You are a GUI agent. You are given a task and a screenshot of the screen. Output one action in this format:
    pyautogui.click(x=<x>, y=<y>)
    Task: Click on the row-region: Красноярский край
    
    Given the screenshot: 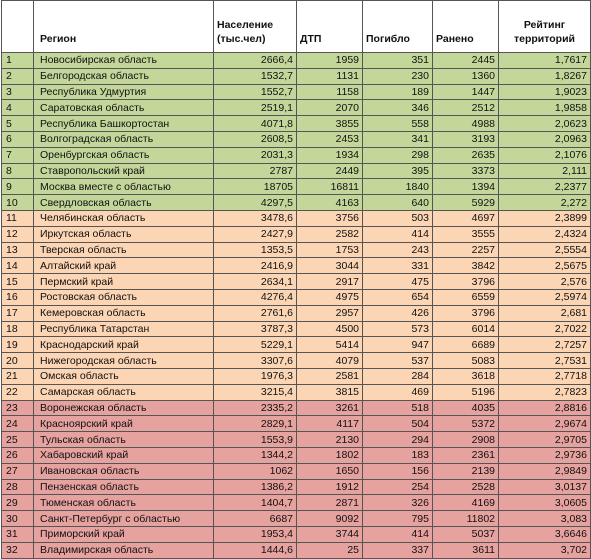 What is the action you would take?
    pyautogui.click(x=123, y=424)
    